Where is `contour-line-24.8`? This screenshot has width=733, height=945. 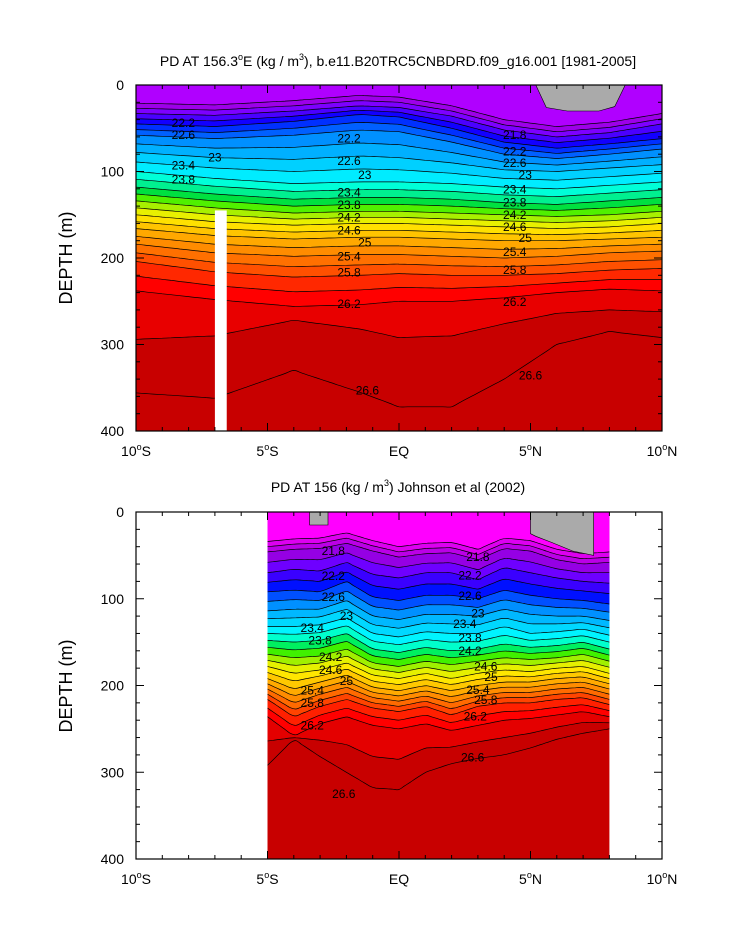 contour-line-24.8 is located at coordinates (438, 676).